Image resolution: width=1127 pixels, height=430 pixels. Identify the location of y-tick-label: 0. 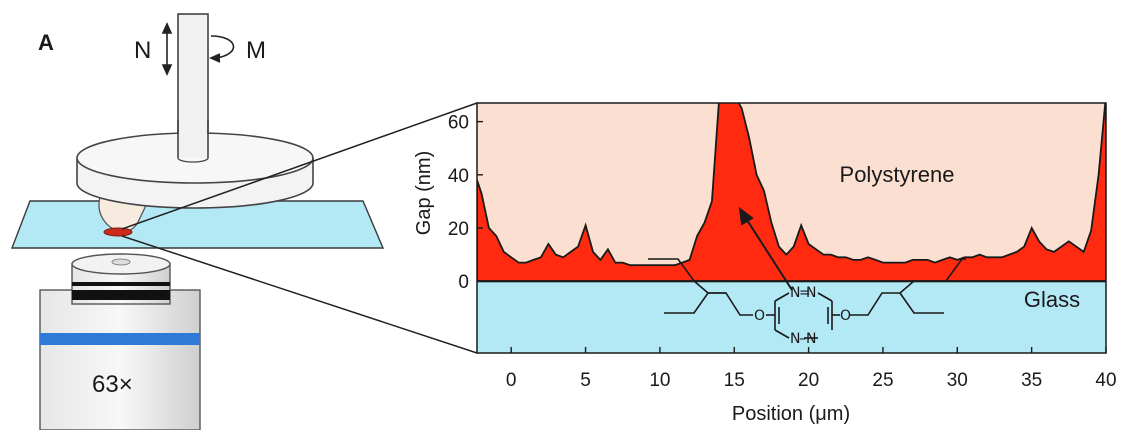
(463, 282).